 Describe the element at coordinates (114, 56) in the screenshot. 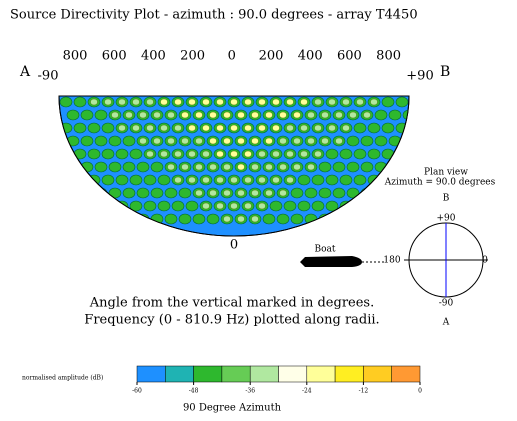

I see `radial-tick-label: 600` at that location.